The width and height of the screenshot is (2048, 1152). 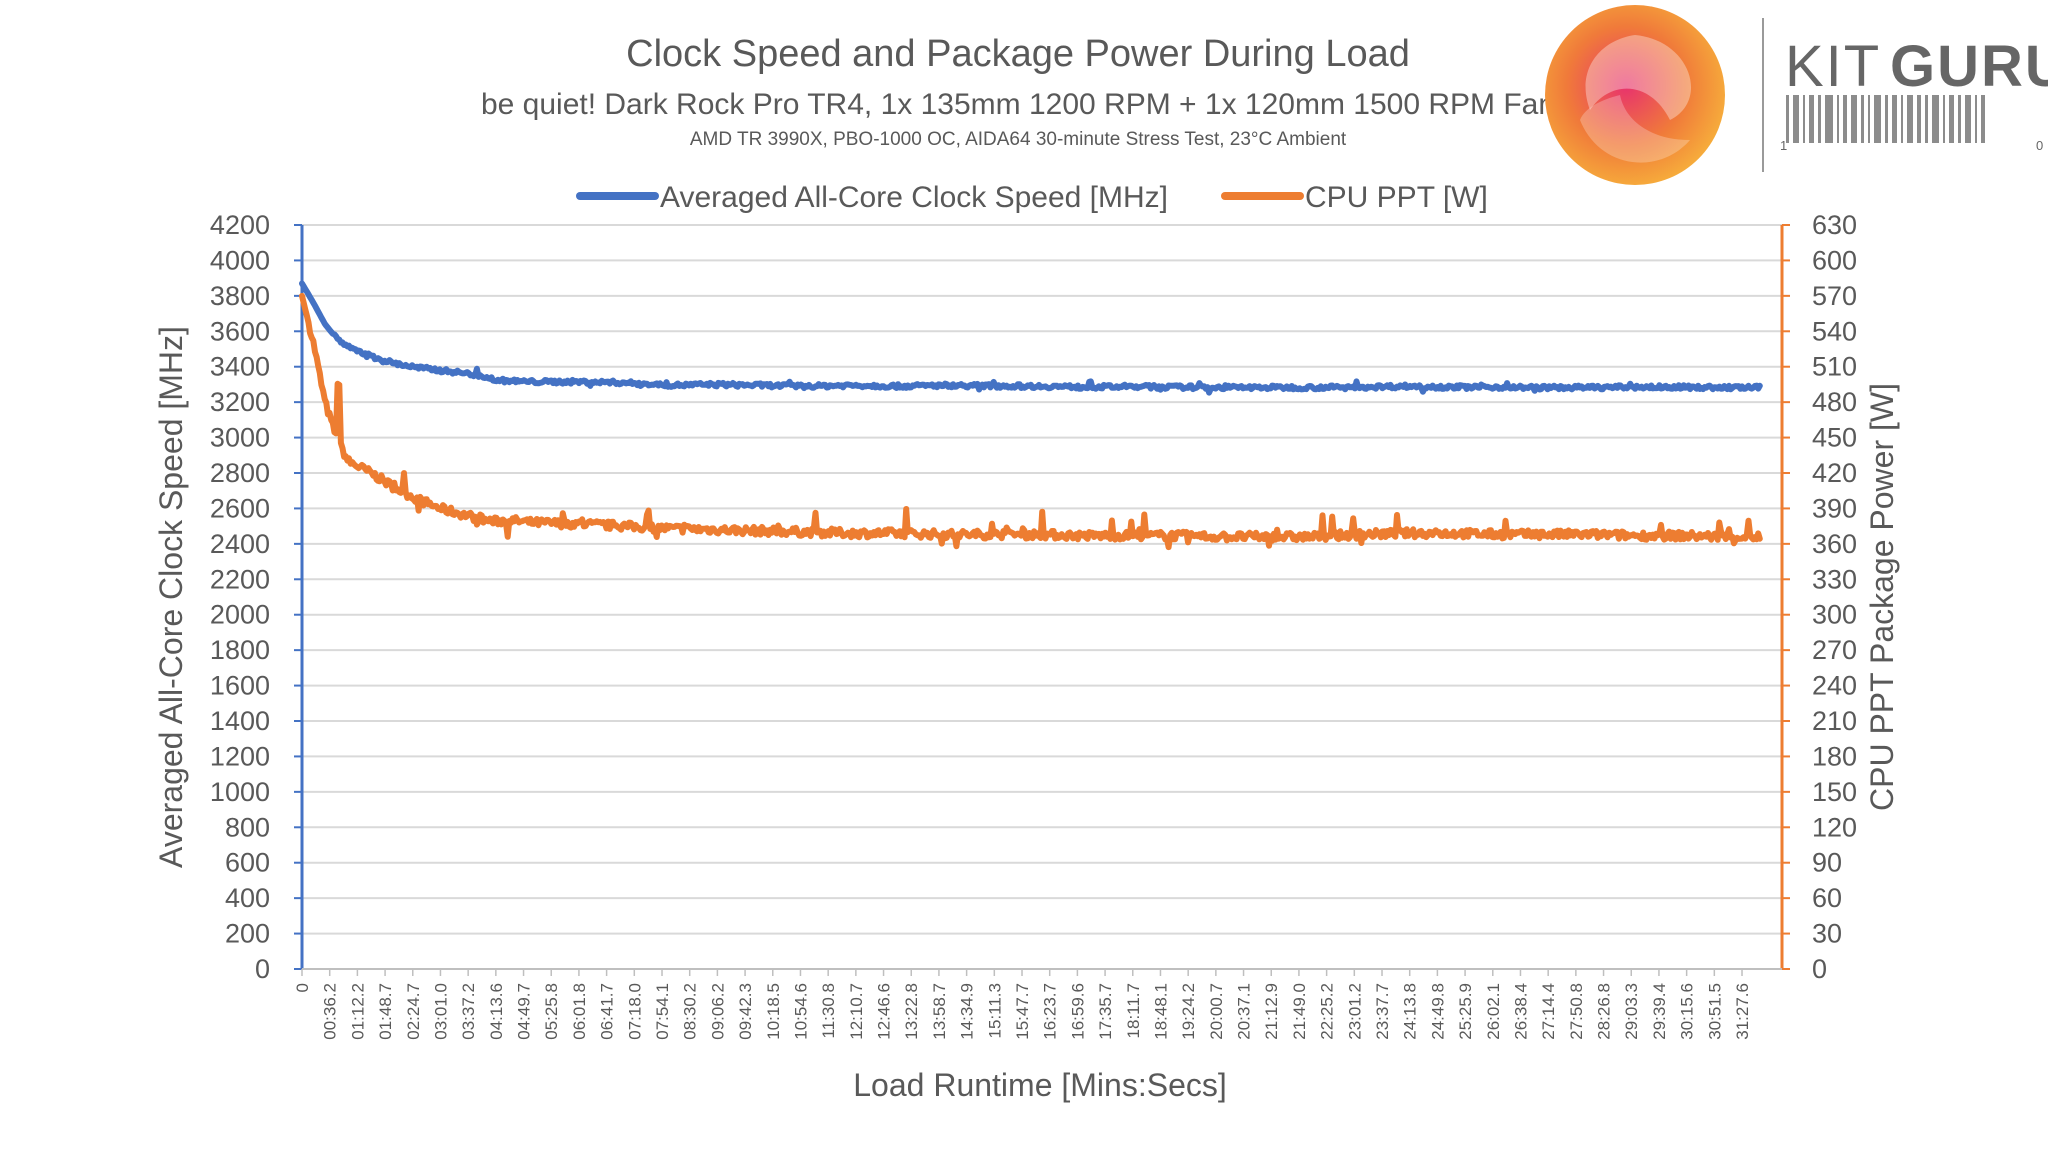 I want to click on x-tick-label: 06:41.7, so click(x=607, y=1011).